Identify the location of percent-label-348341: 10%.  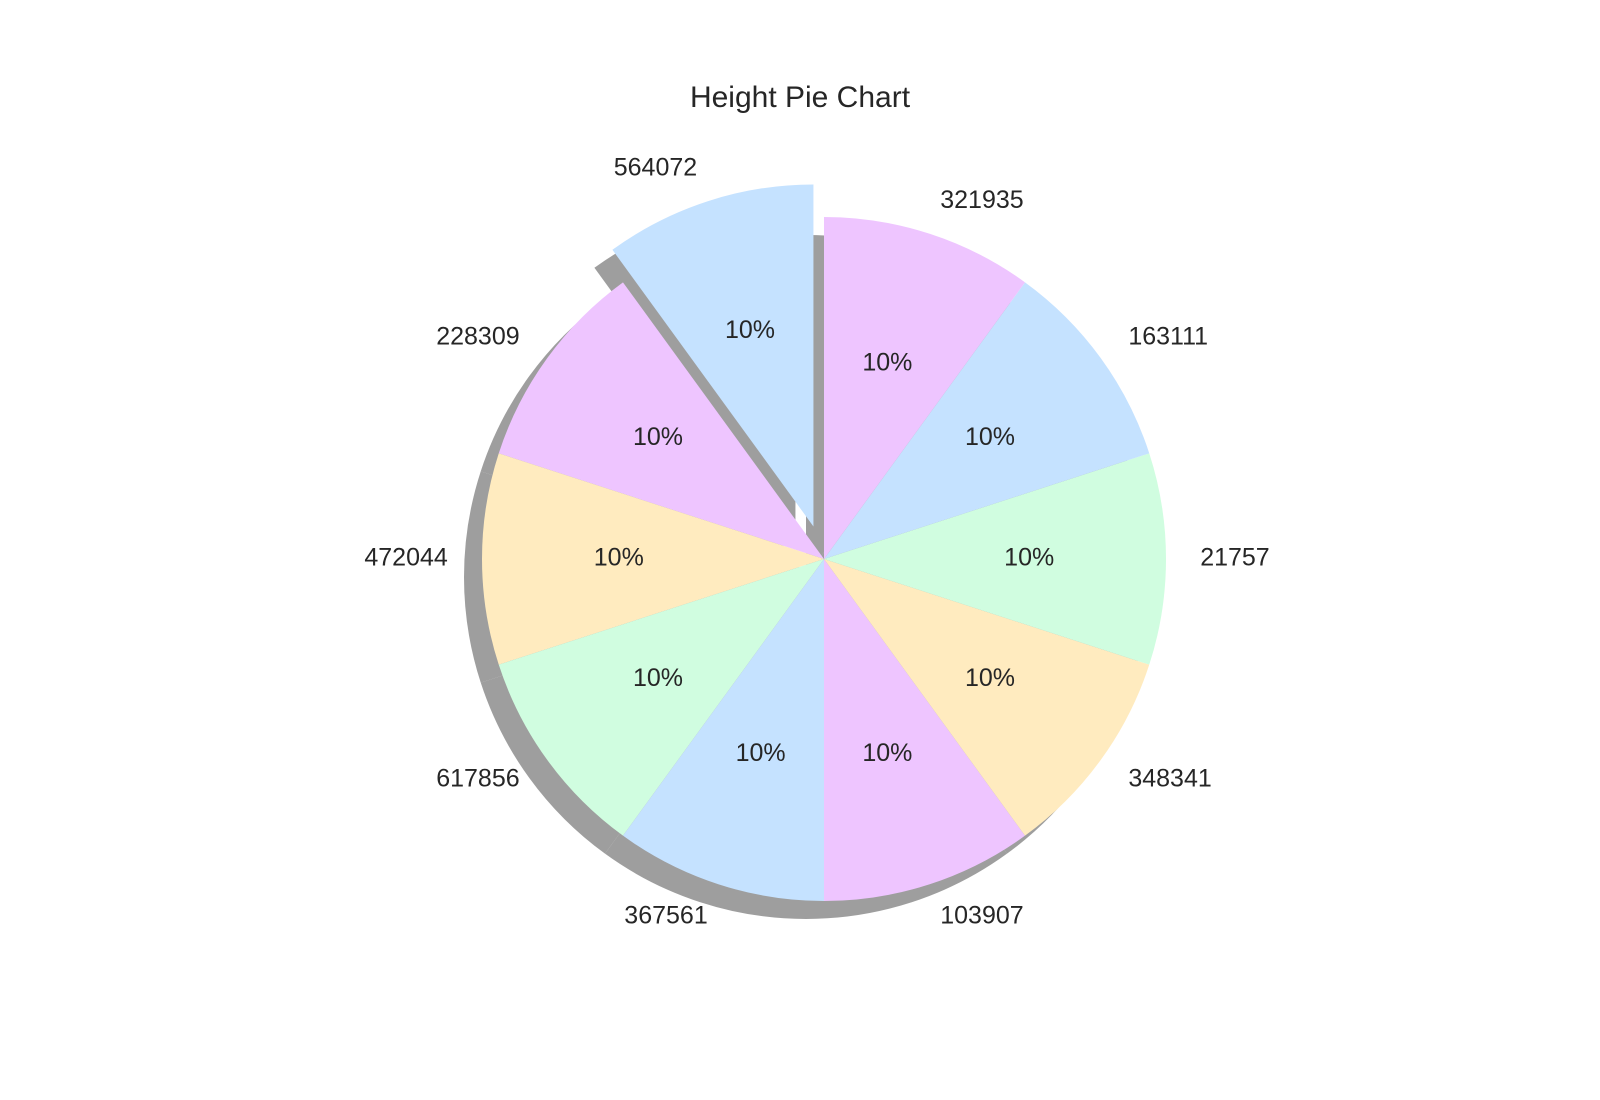
(990, 678).